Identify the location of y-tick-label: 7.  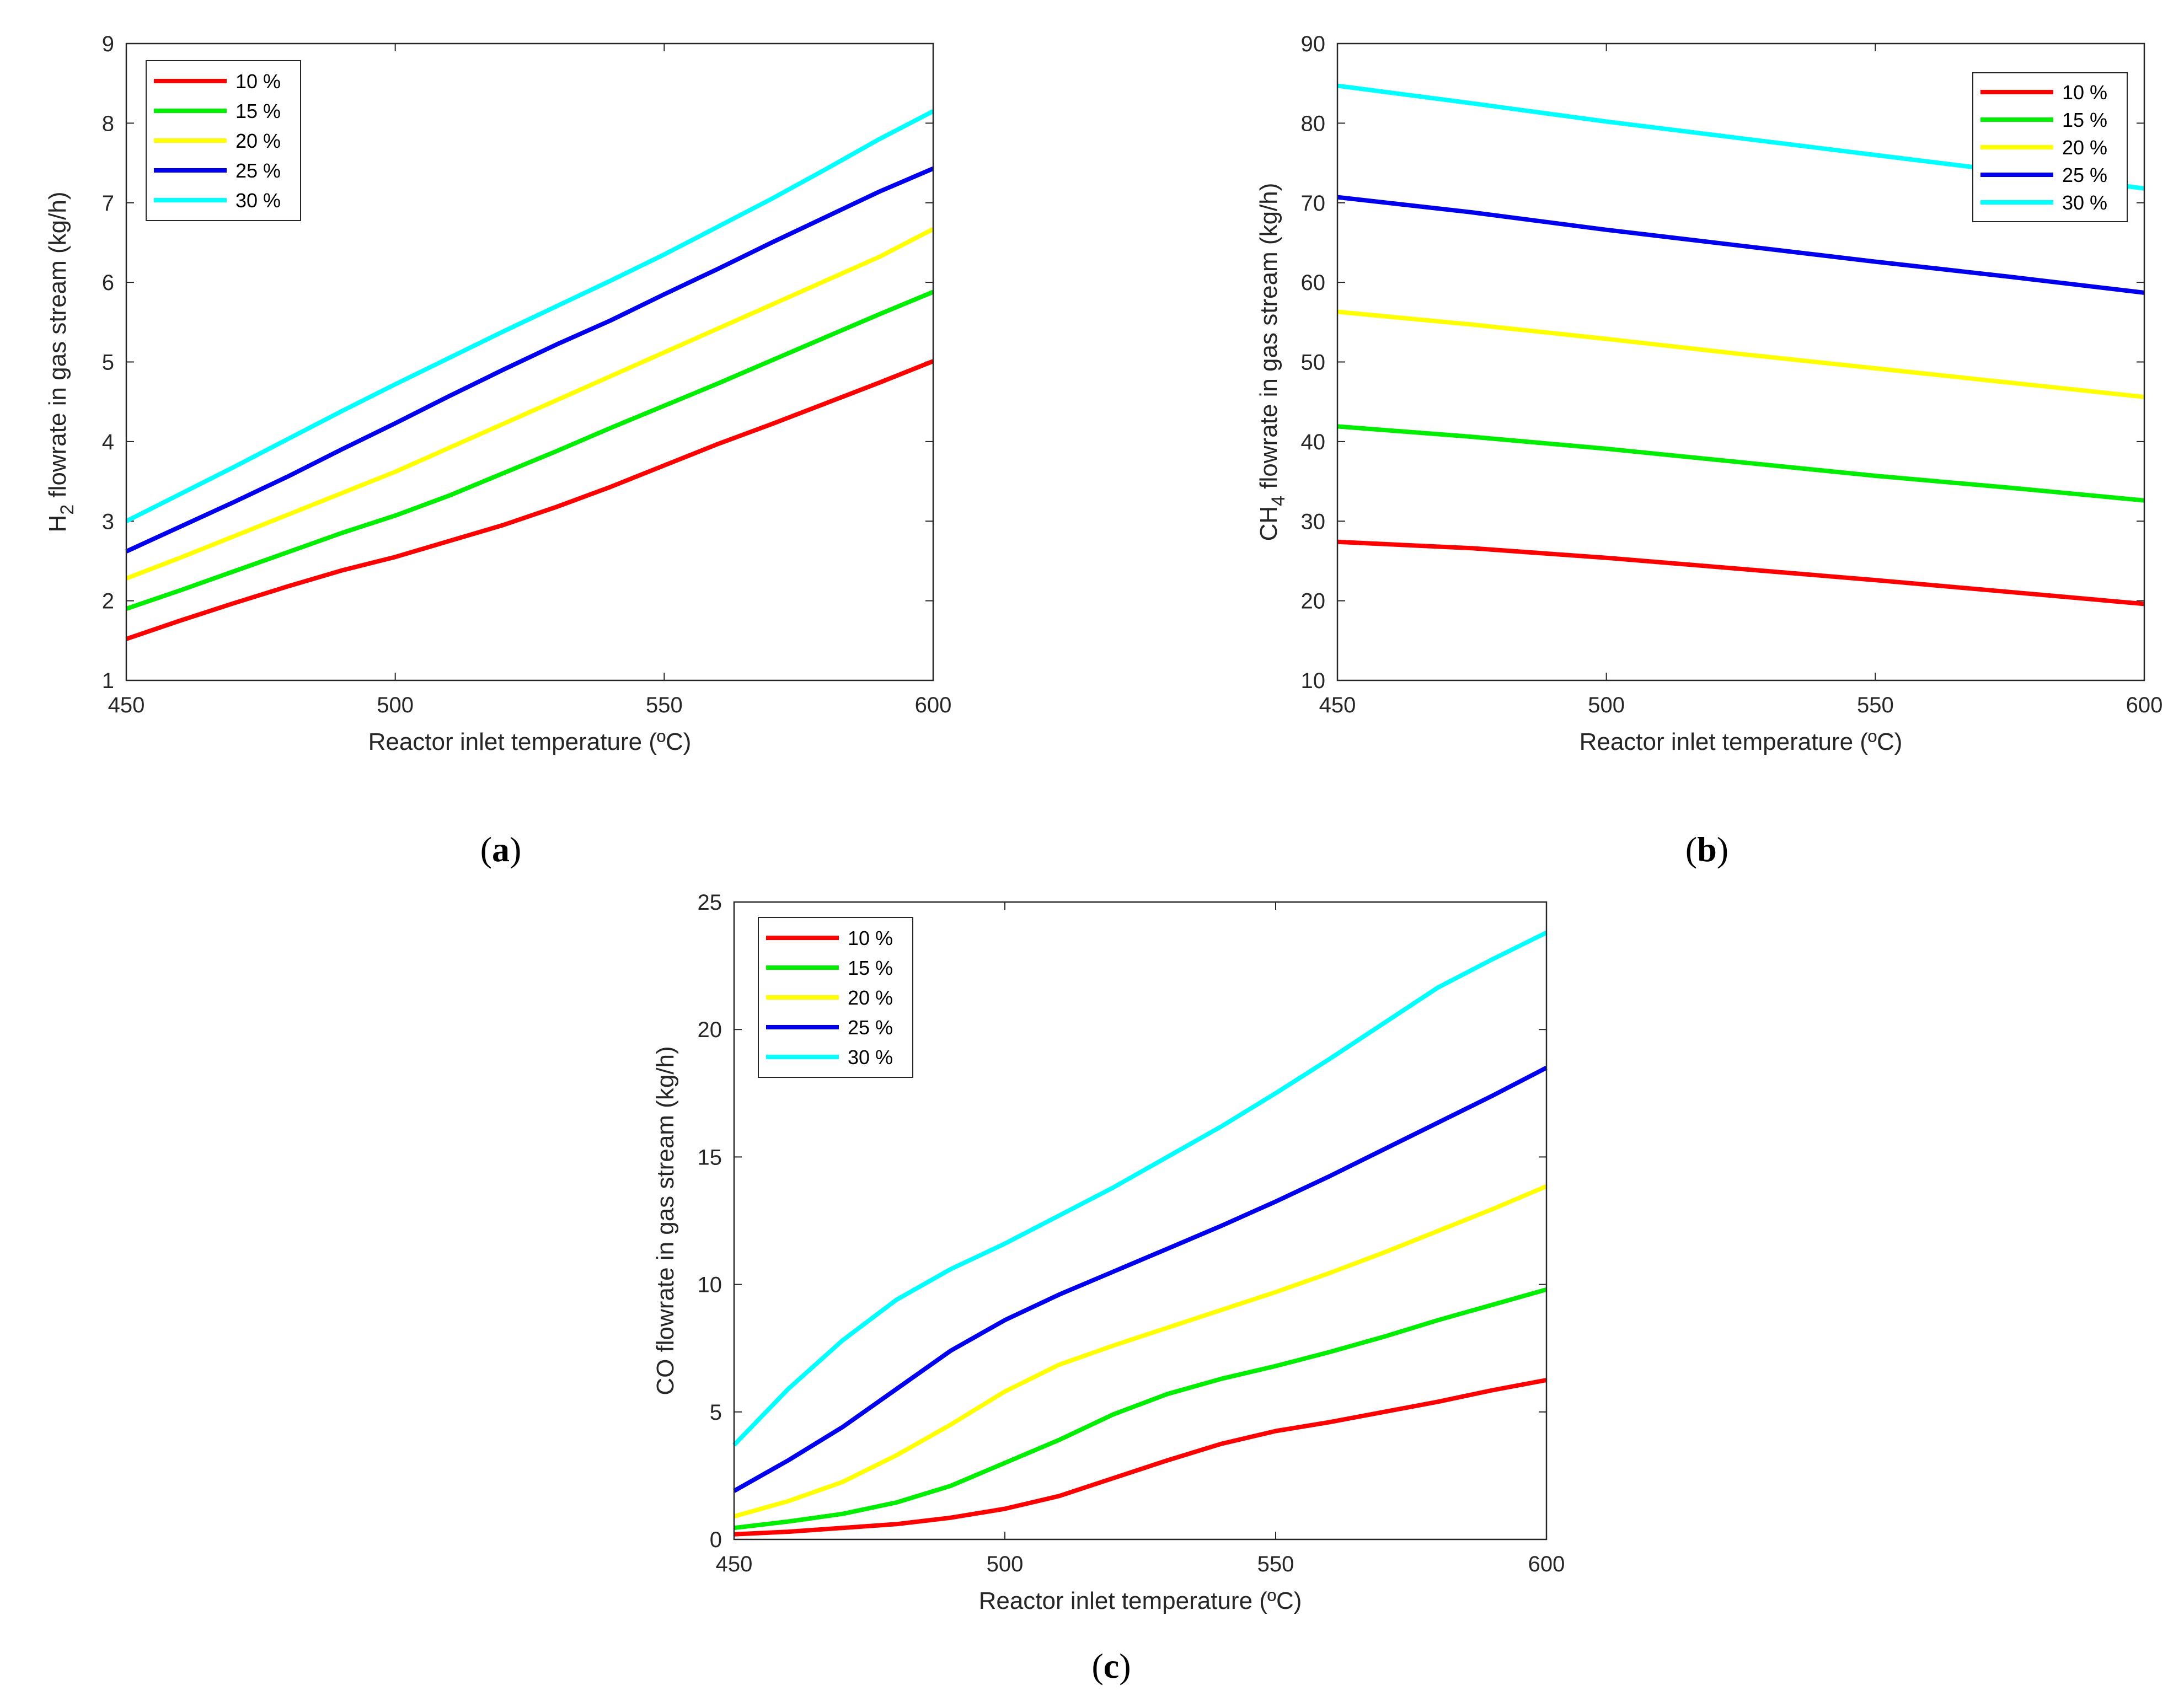
(108, 203).